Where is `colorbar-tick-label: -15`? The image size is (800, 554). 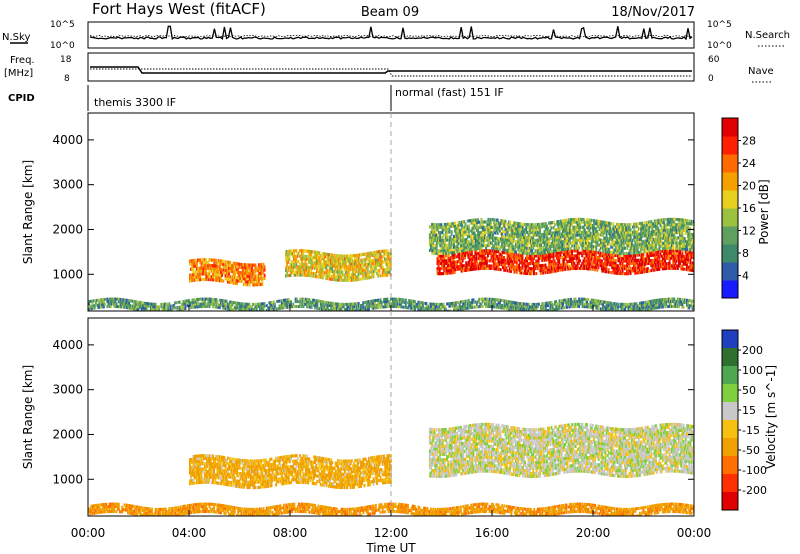
colorbar-tick-label: -15 is located at coordinates (751, 430).